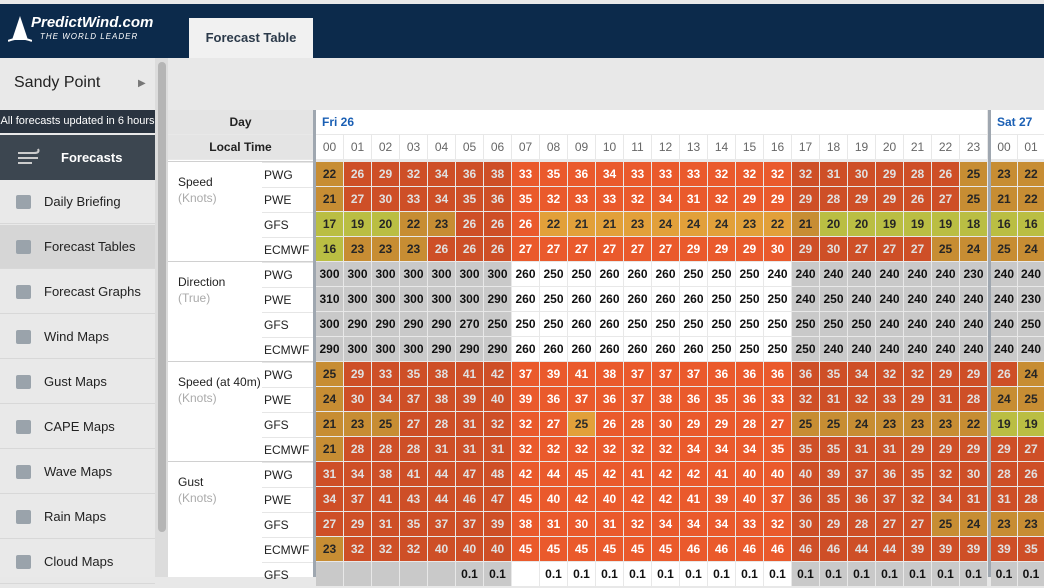  Describe the element at coordinates (413, 499) in the screenshot. I see `forecast-cell: 43` at that location.